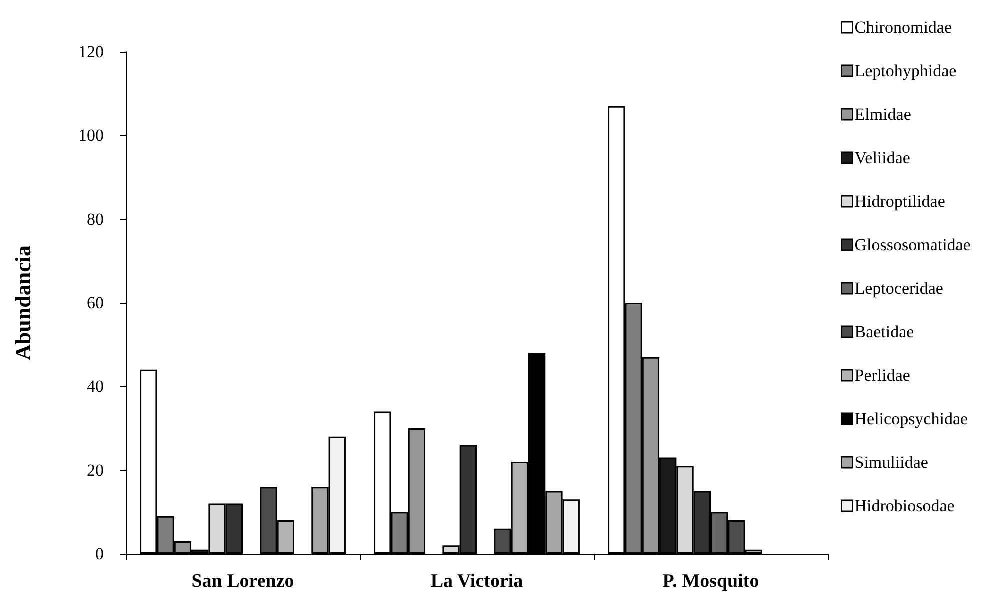 Image resolution: width=998 pixels, height=611 pixels. What do you see at coordinates (23, 303) in the screenshot?
I see `y-axis-title: Abundancia` at bounding box center [23, 303].